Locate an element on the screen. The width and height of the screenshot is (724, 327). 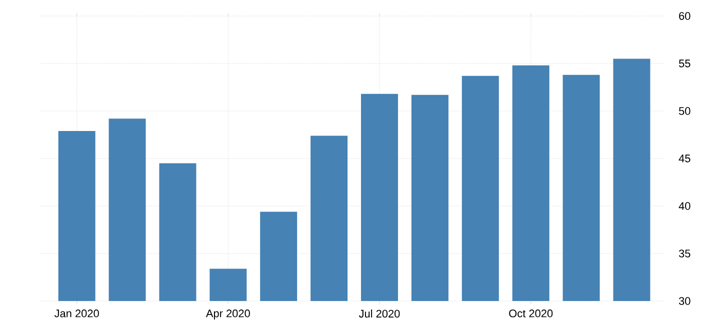
x-tick-label: Apr 2020 is located at coordinates (228, 315).